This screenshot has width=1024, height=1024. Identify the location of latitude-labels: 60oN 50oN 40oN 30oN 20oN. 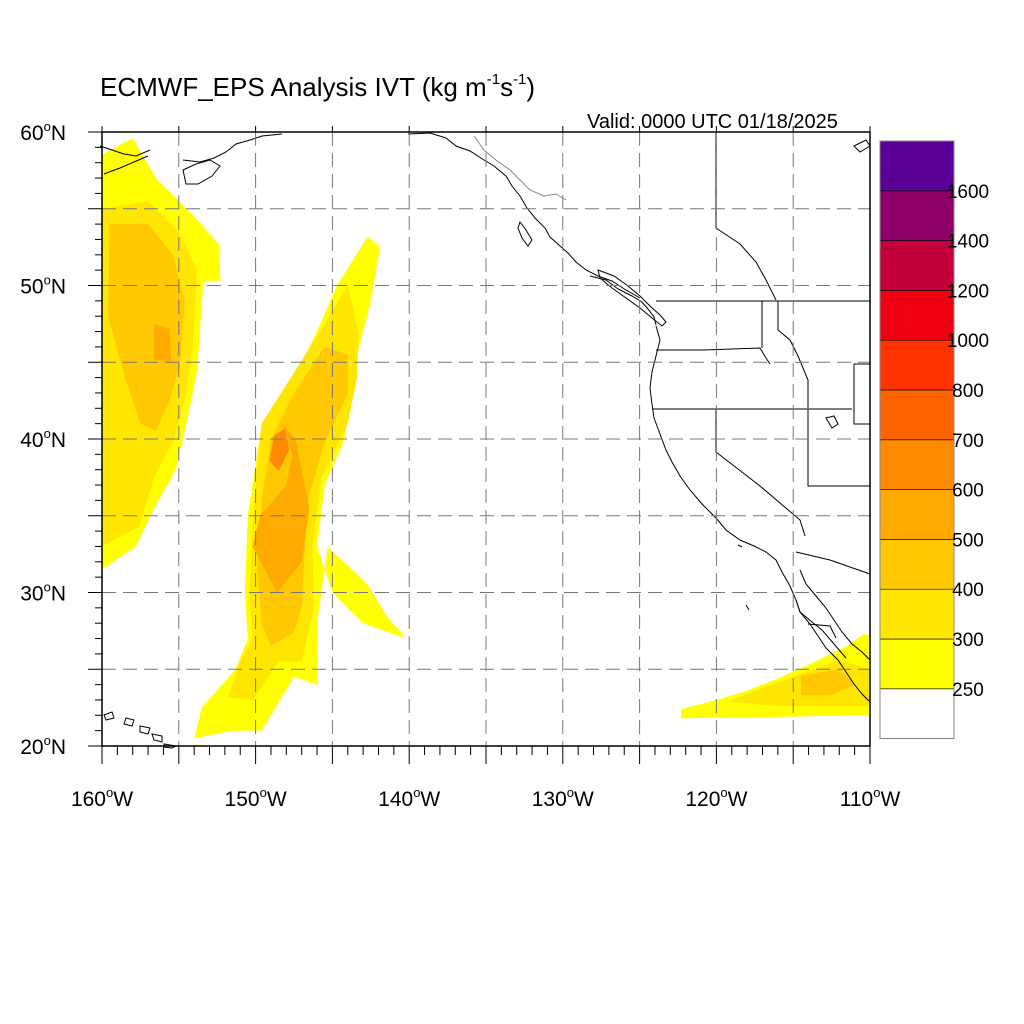
(43, 439).